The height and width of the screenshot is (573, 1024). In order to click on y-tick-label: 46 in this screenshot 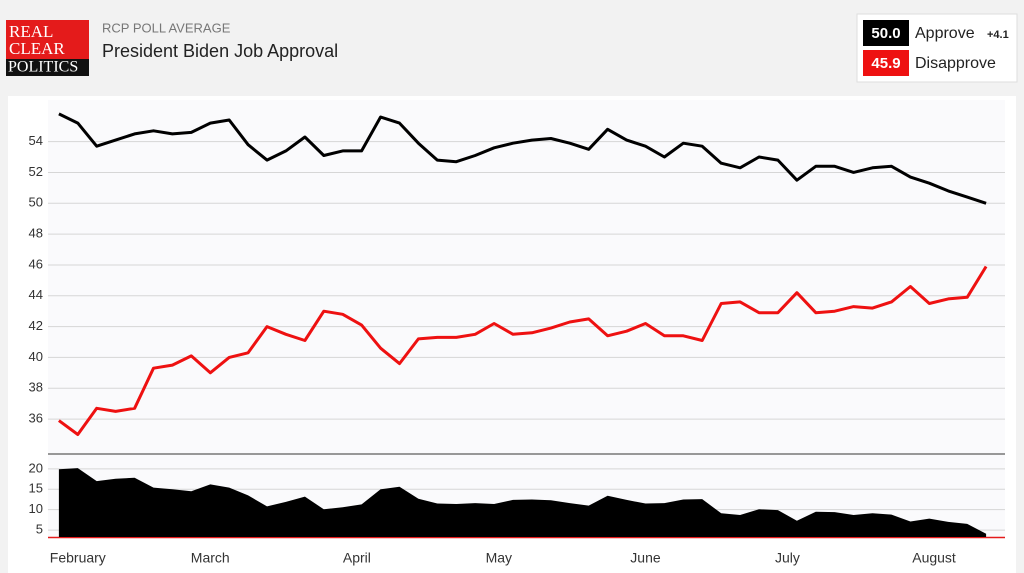, I will do `click(36, 263)`.